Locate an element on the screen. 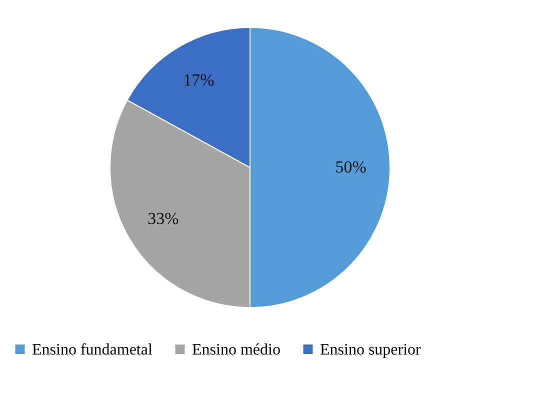 This screenshot has width=539, height=412. legend-label: Ensino superior is located at coordinates (371, 349).